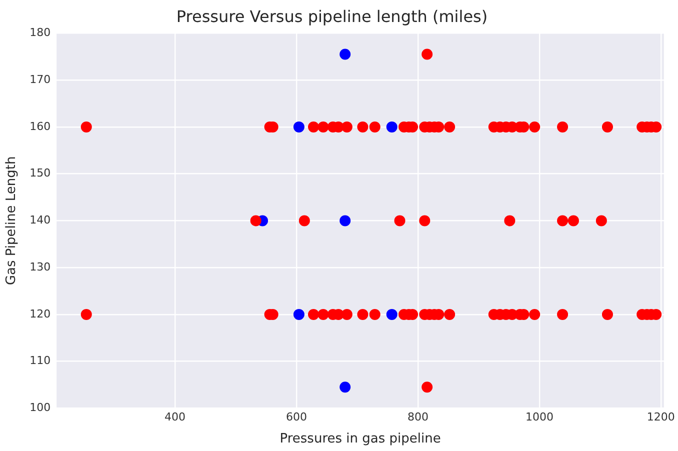  What do you see at coordinates (539, 417) in the screenshot?
I see `x-tick-label: 1000` at bounding box center [539, 417].